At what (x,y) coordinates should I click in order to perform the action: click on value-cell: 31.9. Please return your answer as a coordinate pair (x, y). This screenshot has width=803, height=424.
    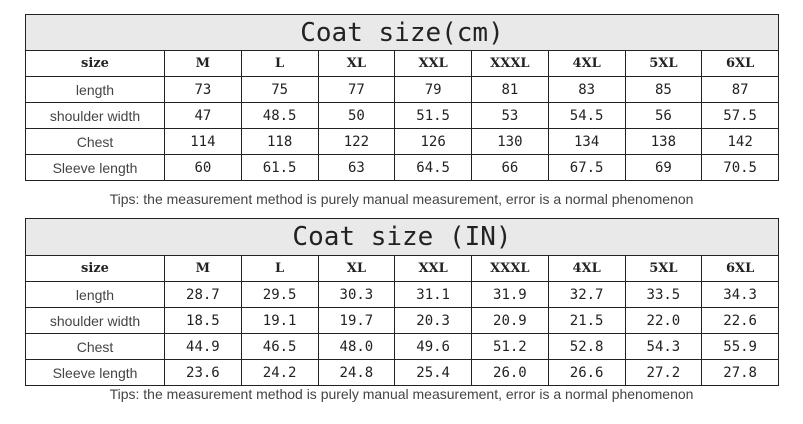
    Looking at the image, I should click on (510, 294).